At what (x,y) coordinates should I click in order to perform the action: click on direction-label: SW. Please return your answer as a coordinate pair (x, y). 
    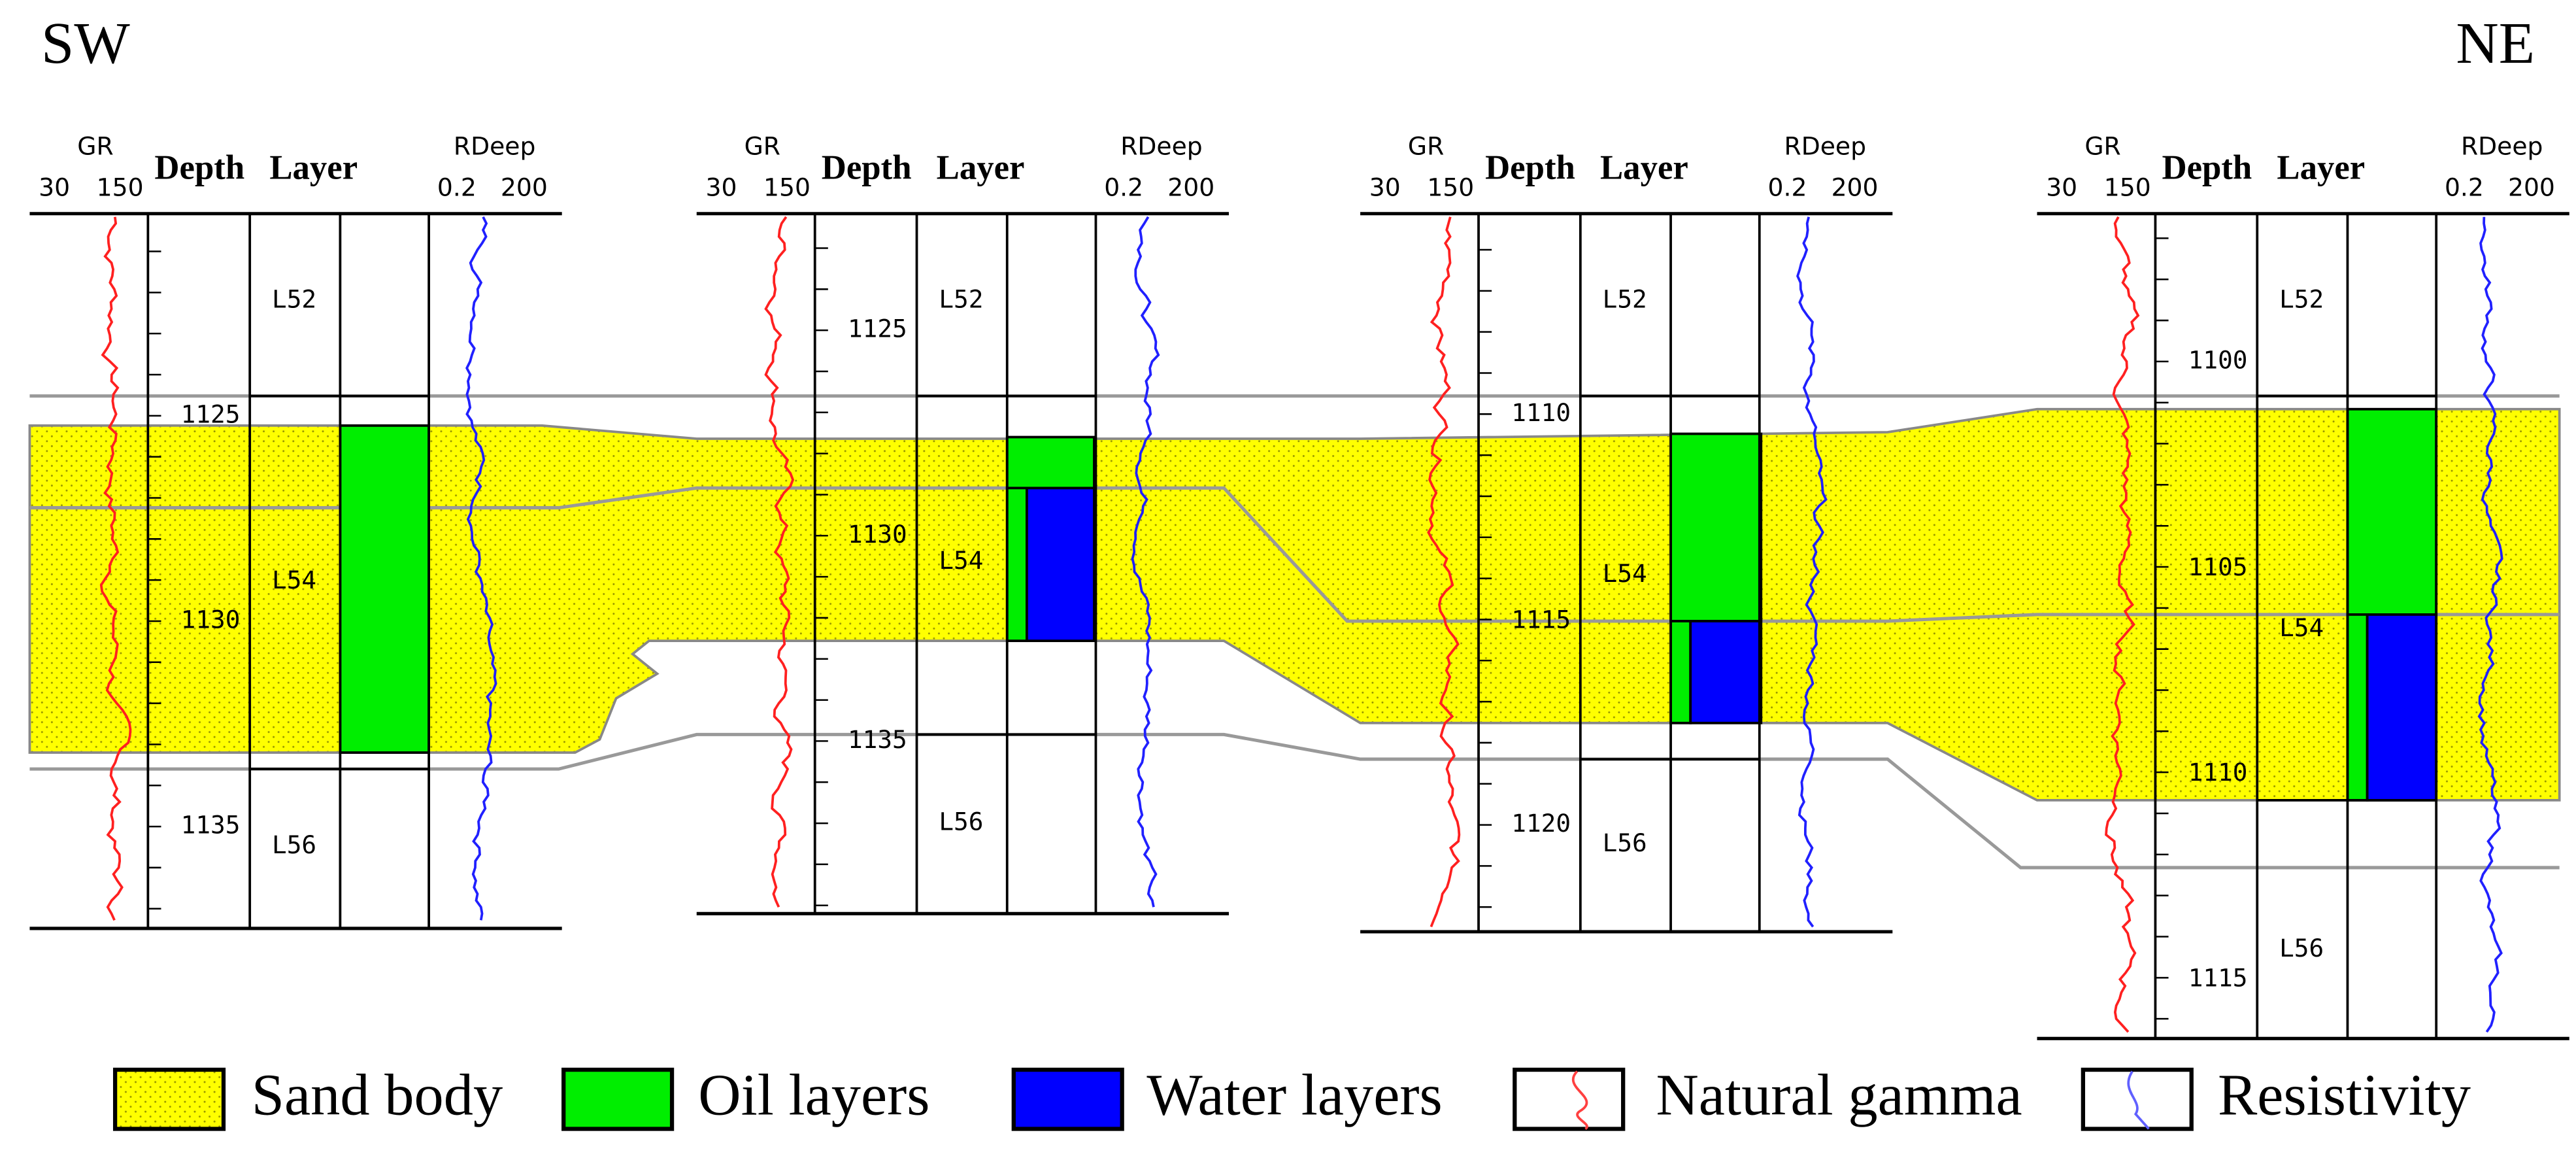
    Looking at the image, I should click on (85, 43).